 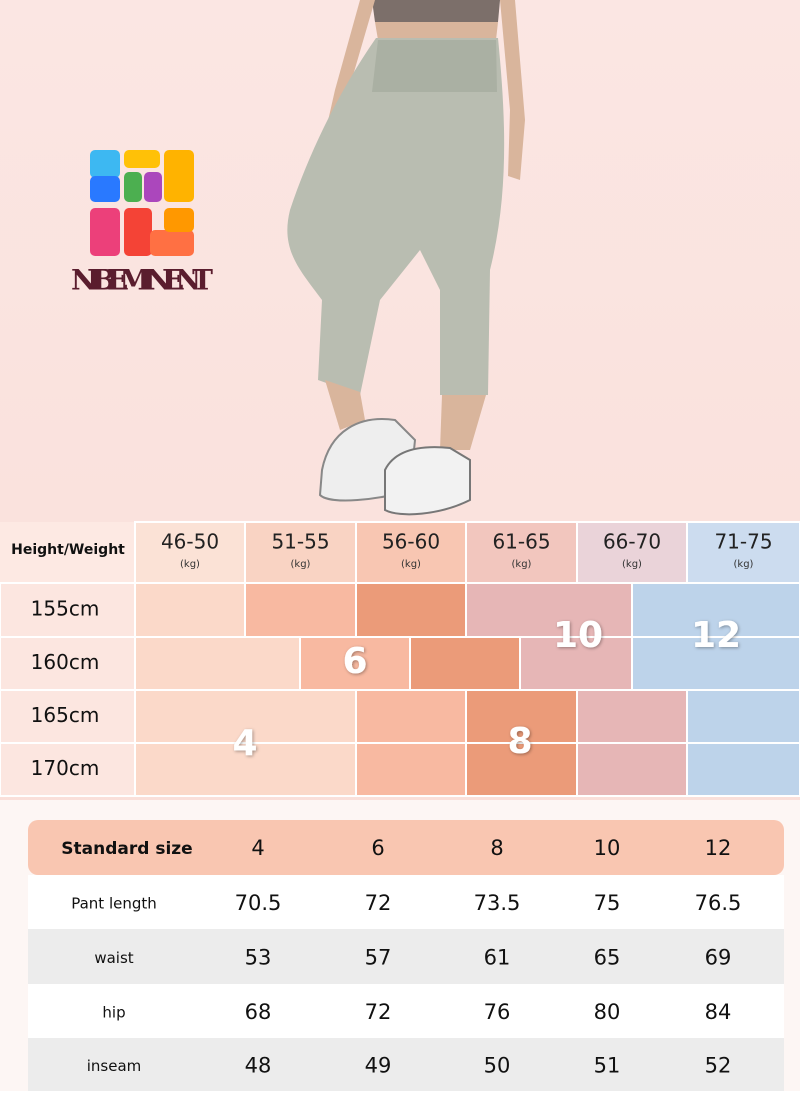 What do you see at coordinates (406, 847) in the screenshot?
I see `table-header` at bounding box center [406, 847].